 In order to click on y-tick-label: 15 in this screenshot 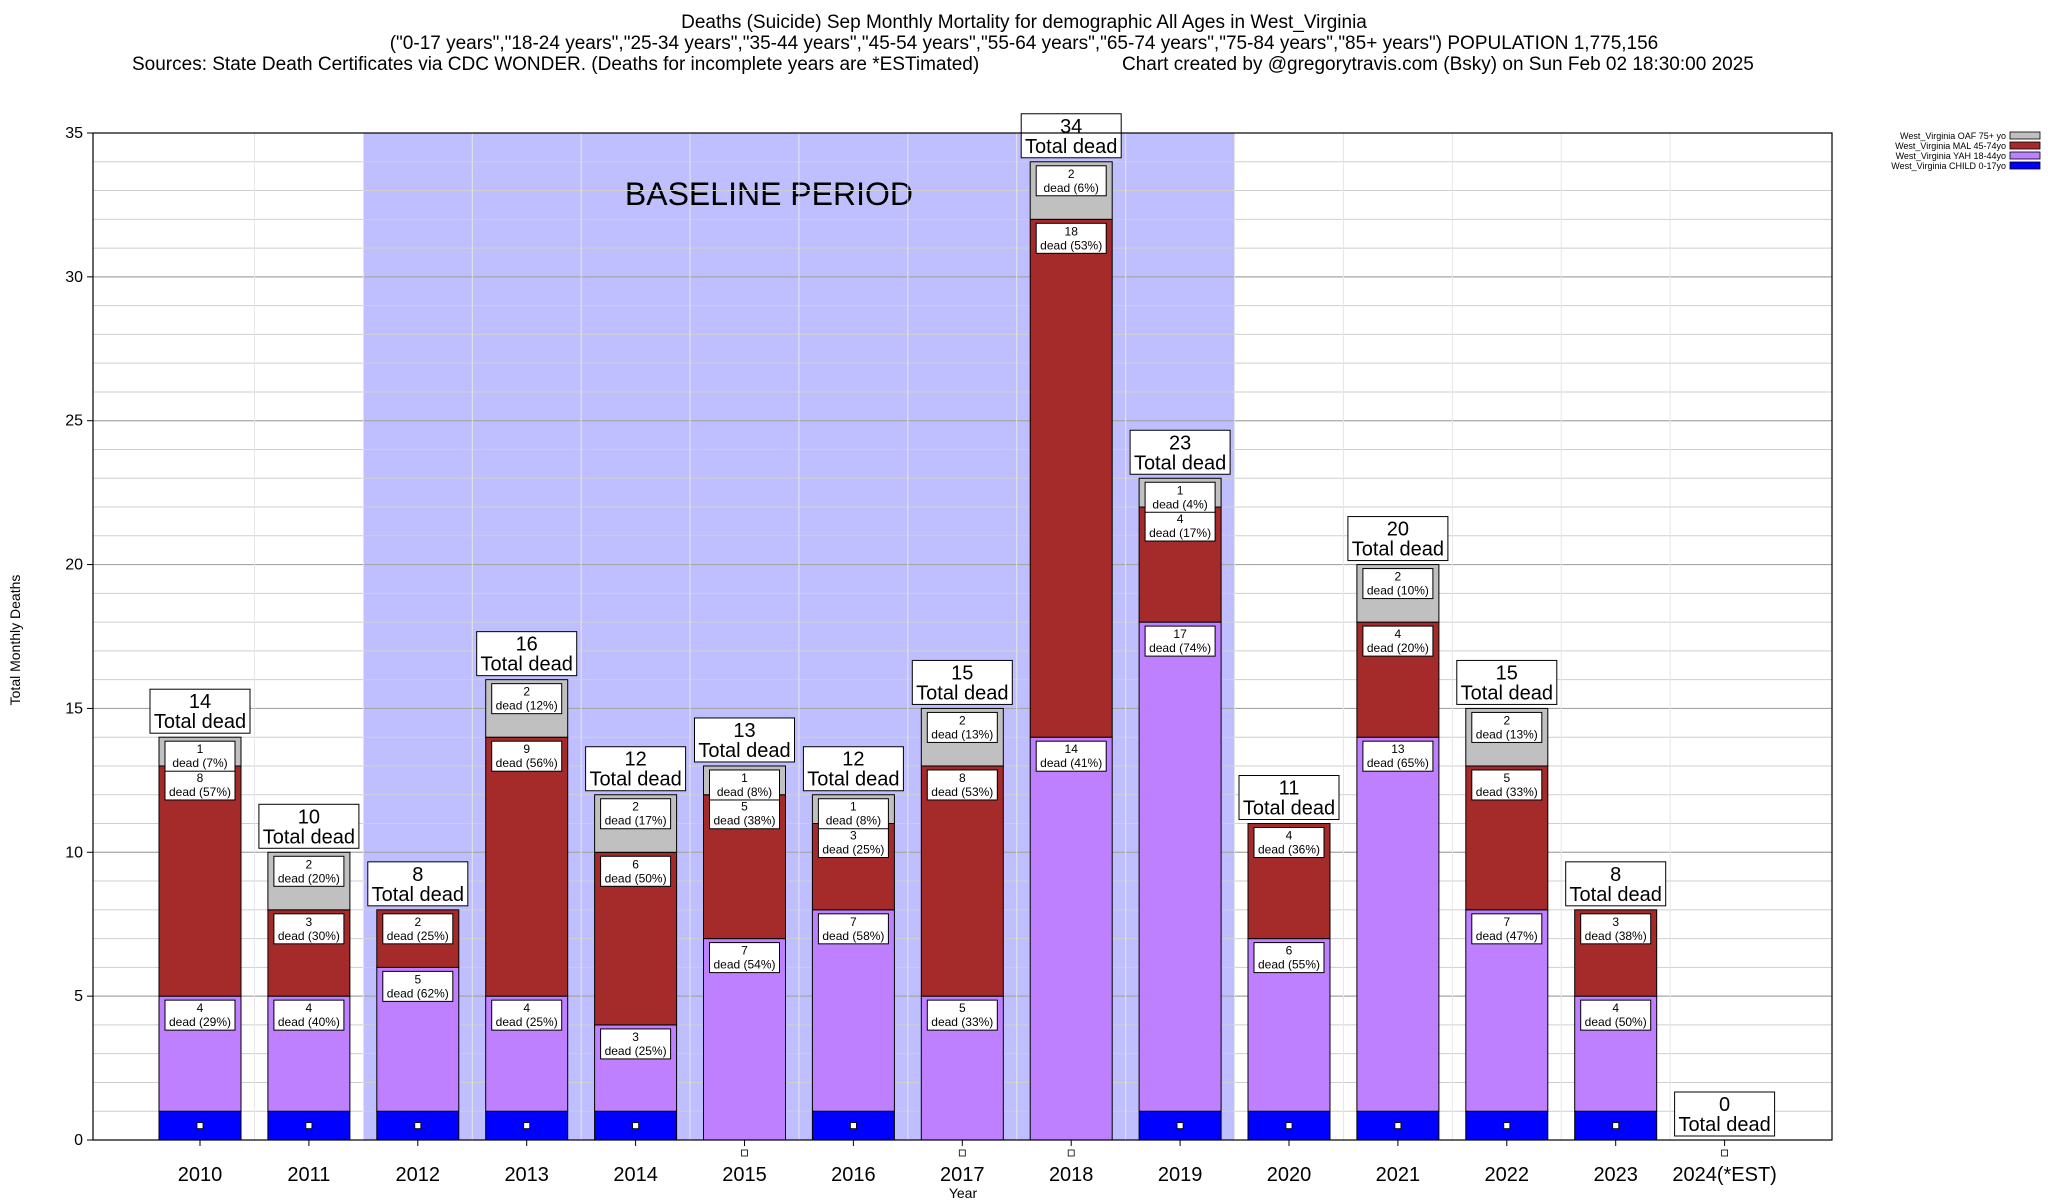, I will do `click(74, 708)`.